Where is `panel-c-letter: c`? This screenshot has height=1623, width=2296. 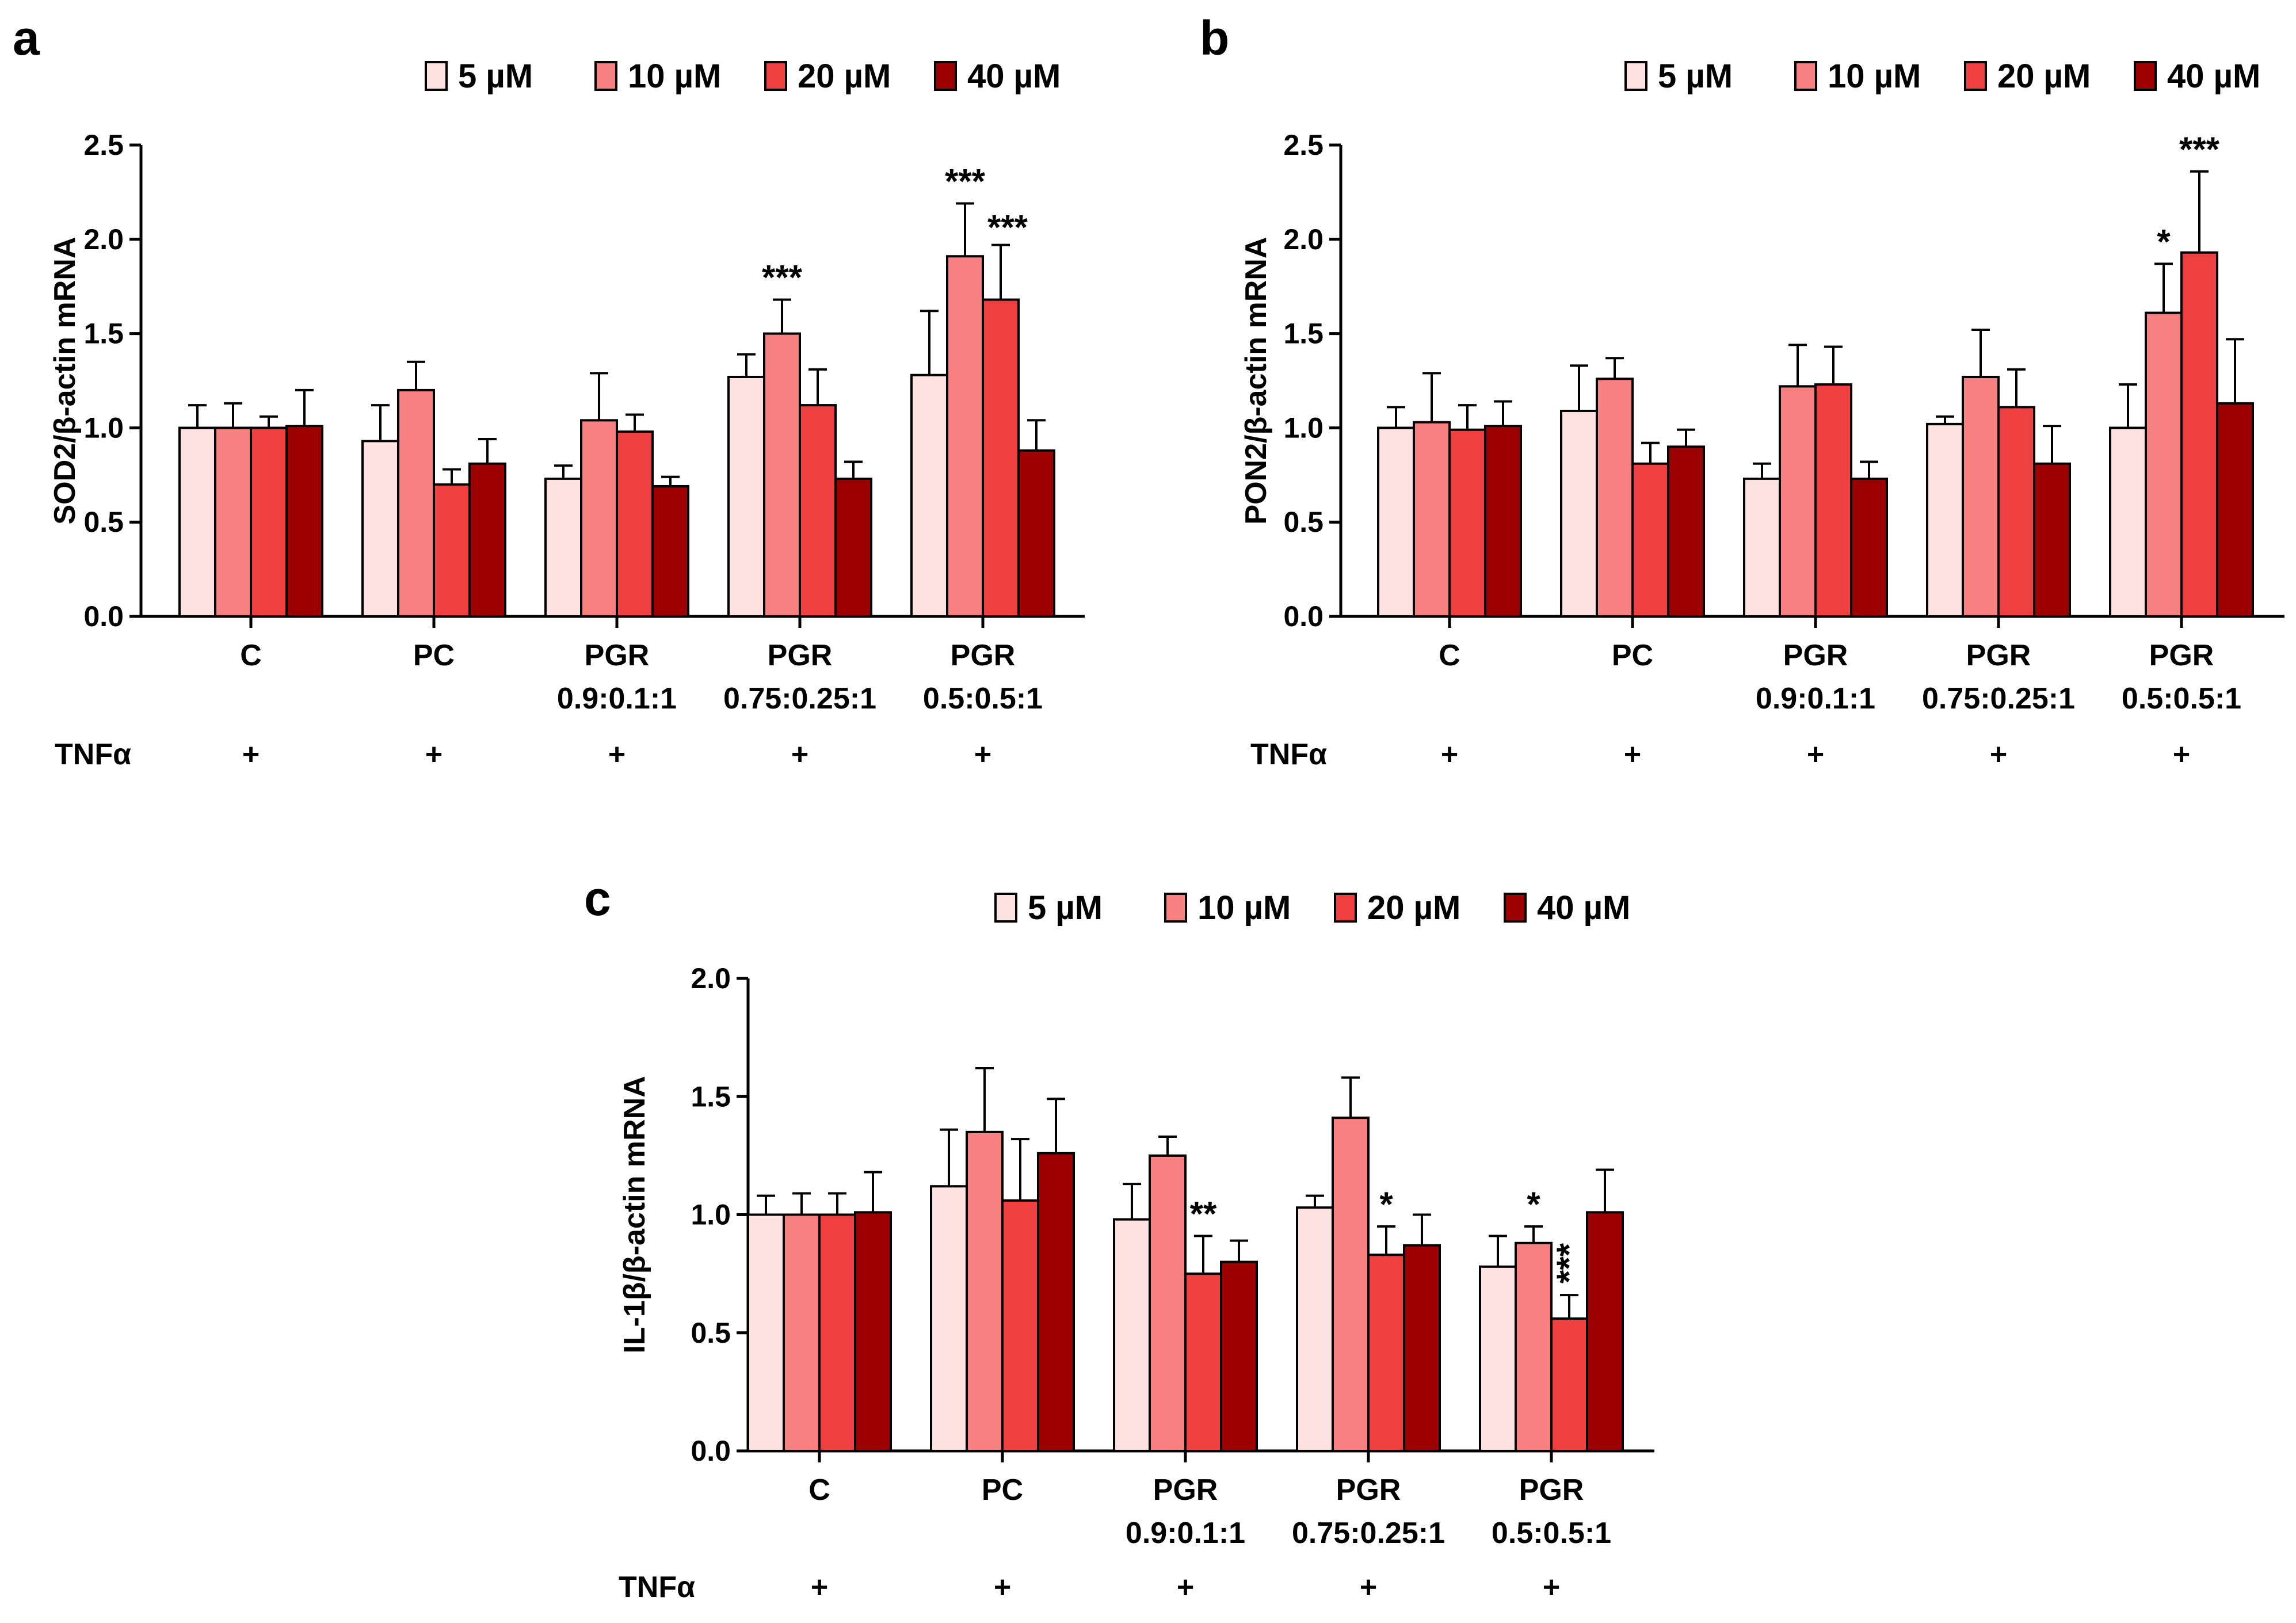 panel-c-letter: c is located at coordinates (597, 898).